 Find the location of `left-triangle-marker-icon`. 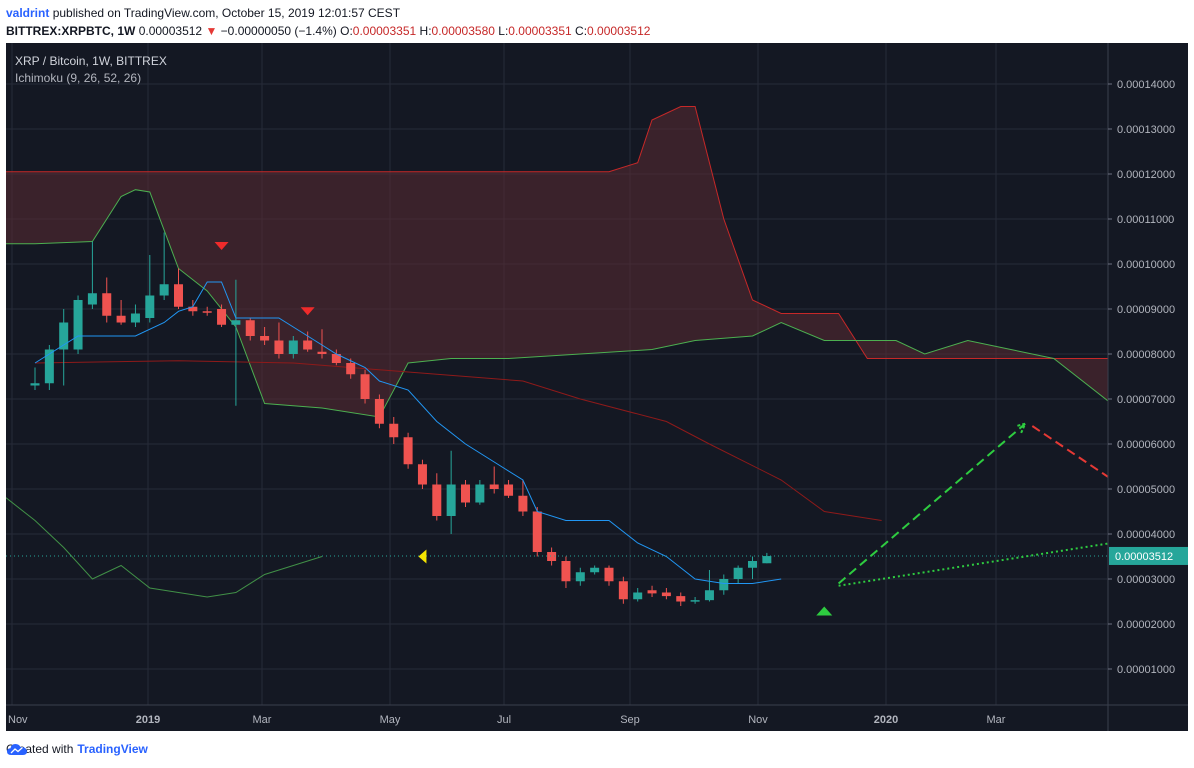

left-triangle-marker-icon is located at coordinates (422, 556).